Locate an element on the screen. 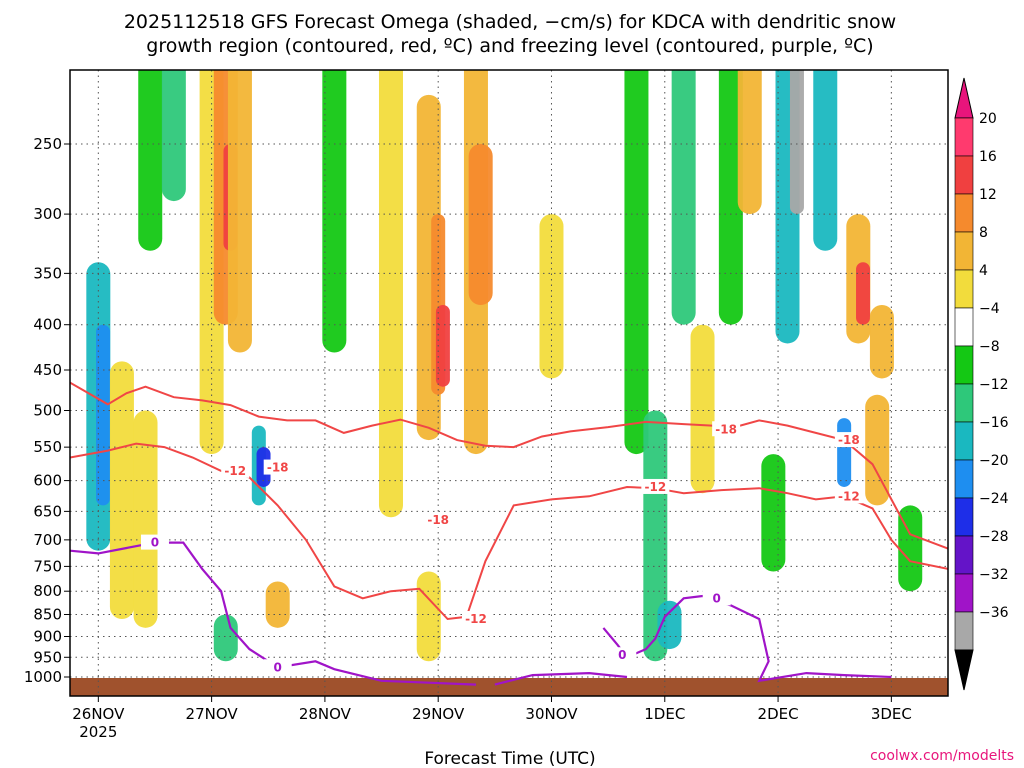 The image size is (1024, 768). y-tick-label: 650 is located at coordinates (47, 511).